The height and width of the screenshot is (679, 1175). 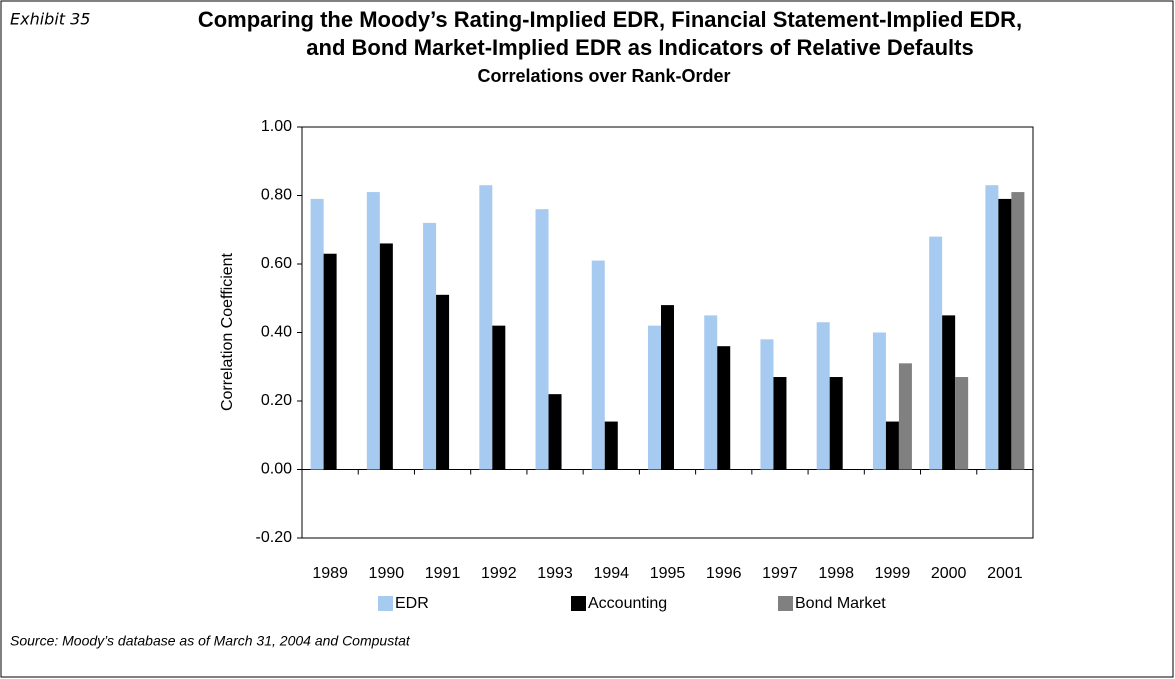 What do you see at coordinates (276, 400) in the screenshot?
I see `y-tick-label: 0.20` at bounding box center [276, 400].